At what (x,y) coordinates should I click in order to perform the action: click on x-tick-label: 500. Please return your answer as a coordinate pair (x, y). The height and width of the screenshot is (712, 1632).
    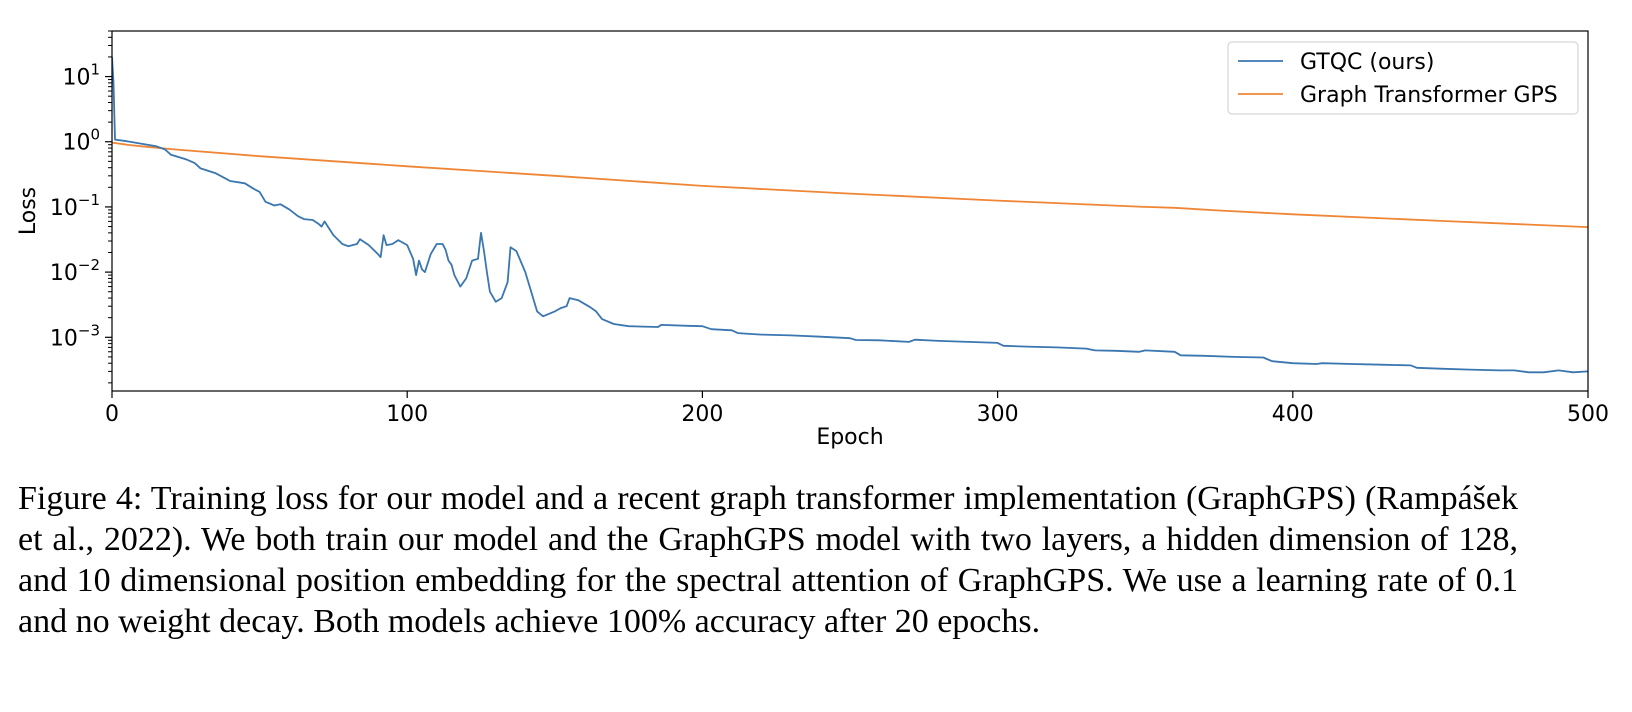
    Looking at the image, I should click on (1588, 414).